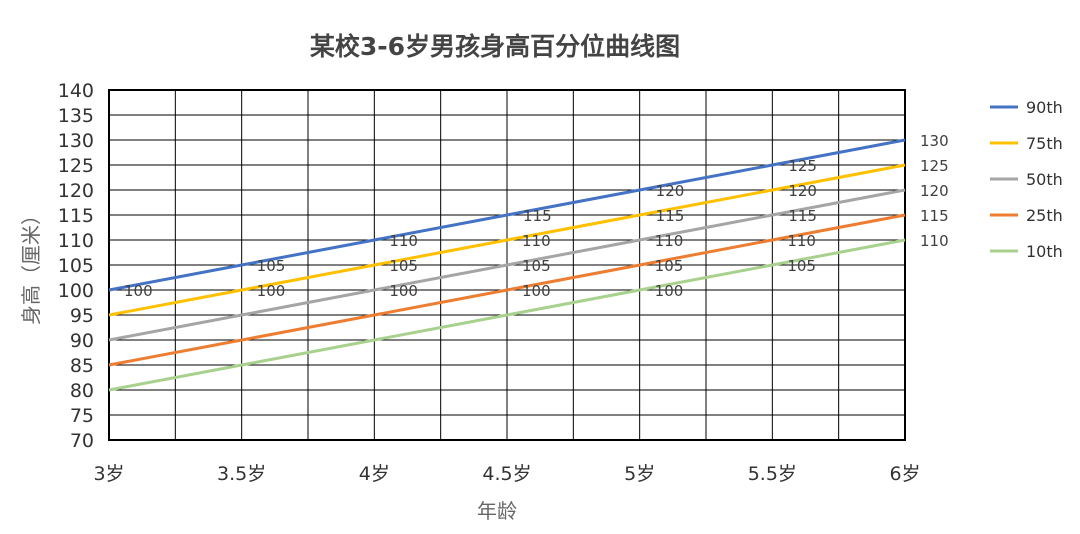 The height and width of the screenshot is (534, 1080). I want to click on y-tick-label: 80, so click(82, 391).